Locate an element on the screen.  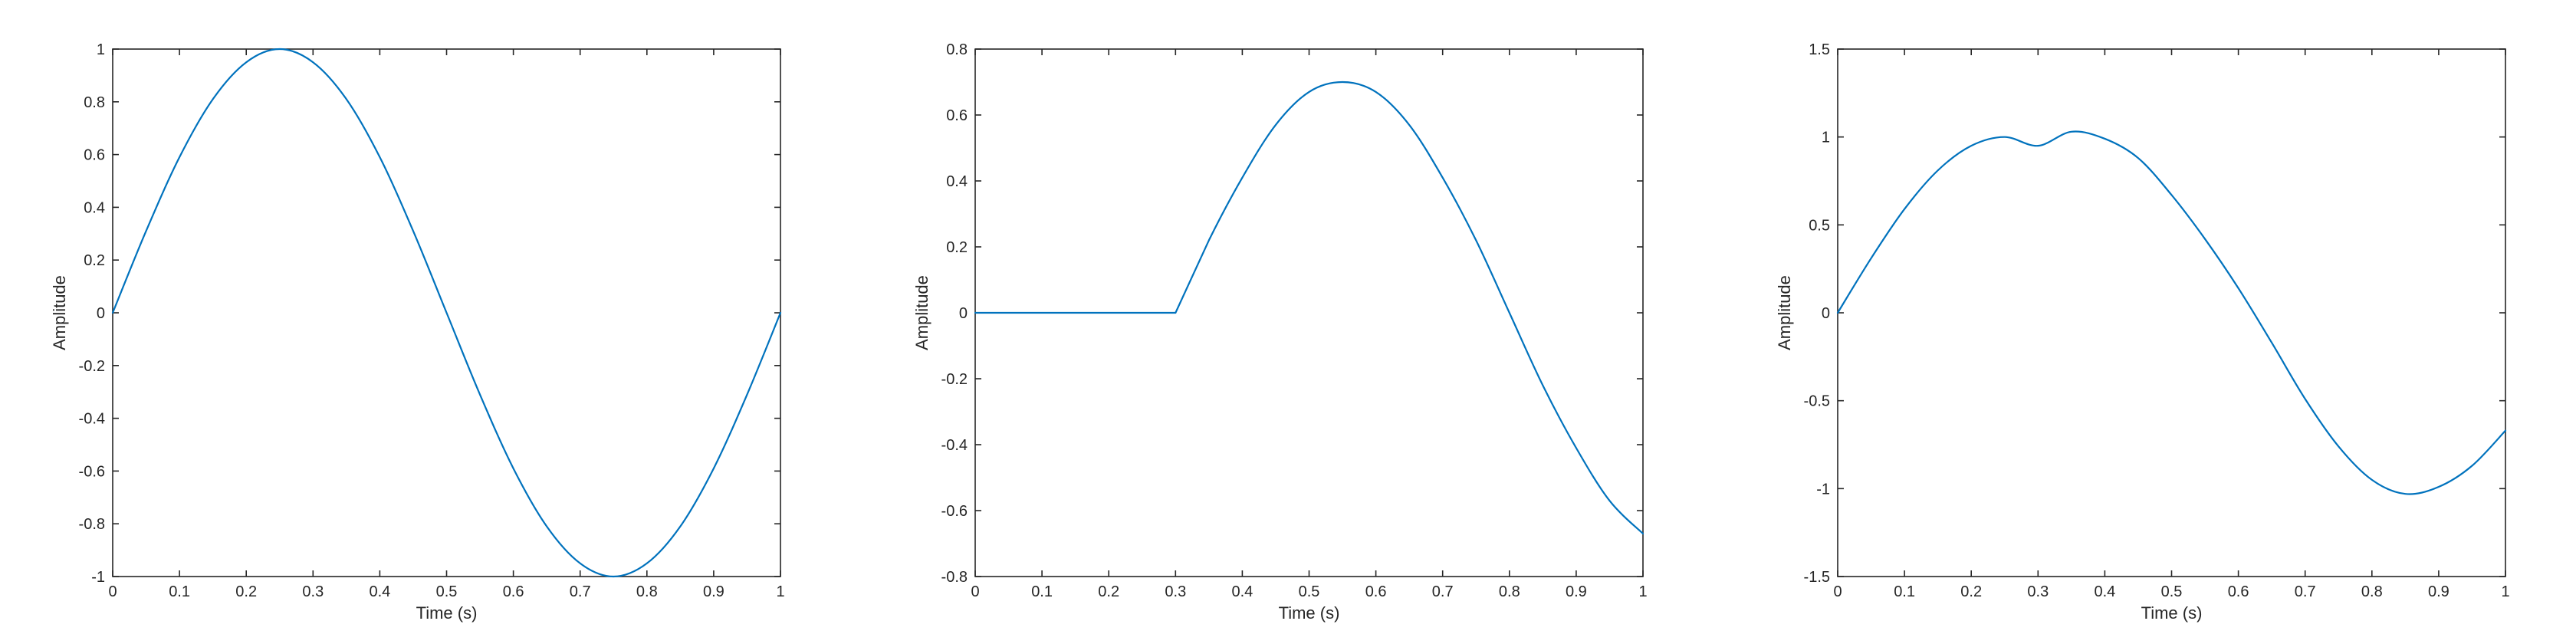
series-line is located at coordinates (2171, 313).